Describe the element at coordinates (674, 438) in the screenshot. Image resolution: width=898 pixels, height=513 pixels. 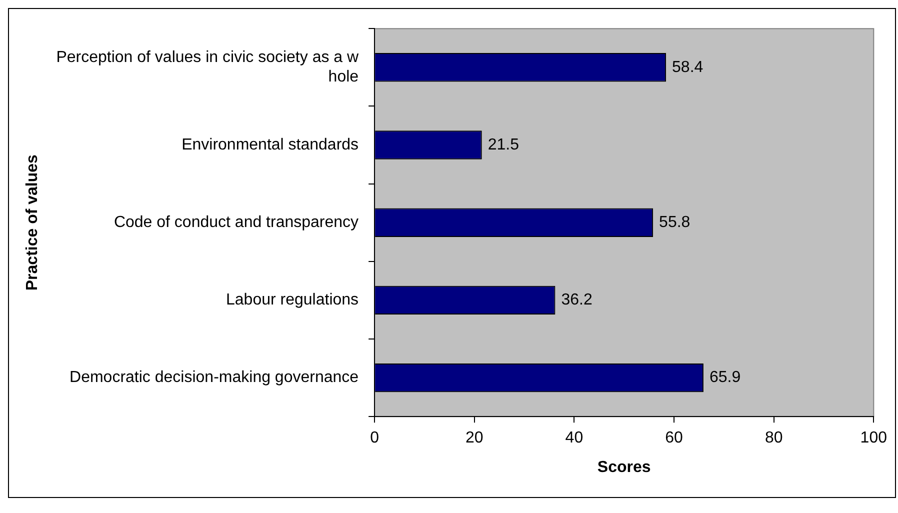
I see `x-tick-label: 60` at that location.